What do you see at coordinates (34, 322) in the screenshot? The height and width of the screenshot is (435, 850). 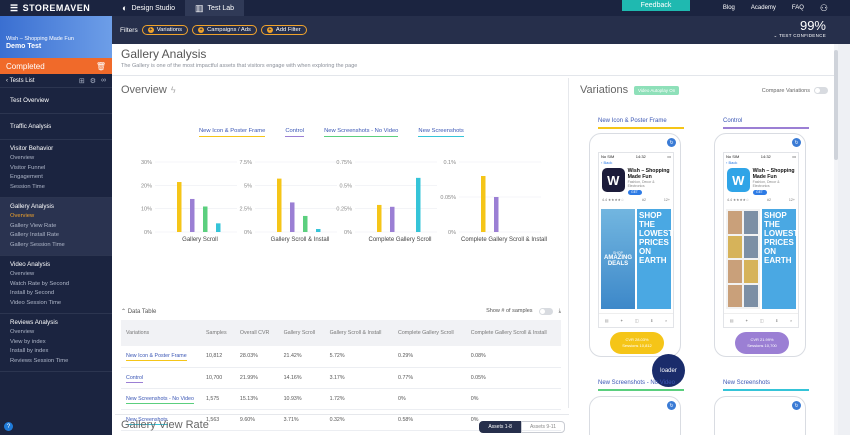 I see `sidebar-section-head: Reviews Analysis` at bounding box center [34, 322].